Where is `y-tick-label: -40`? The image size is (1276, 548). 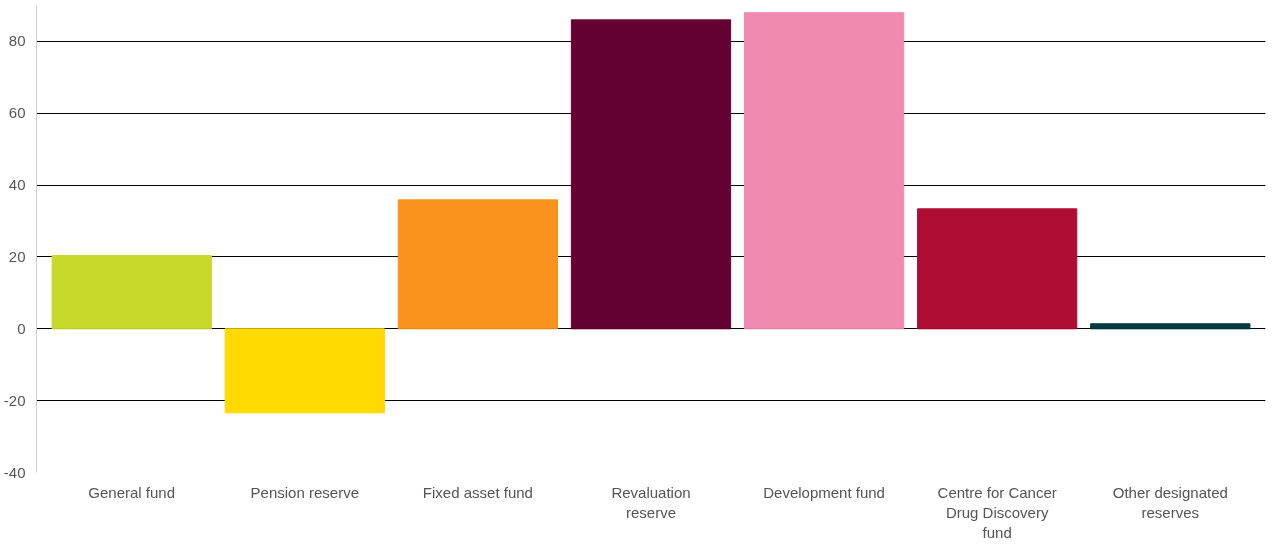 y-tick-label: -40 is located at coordinates (14, 472).